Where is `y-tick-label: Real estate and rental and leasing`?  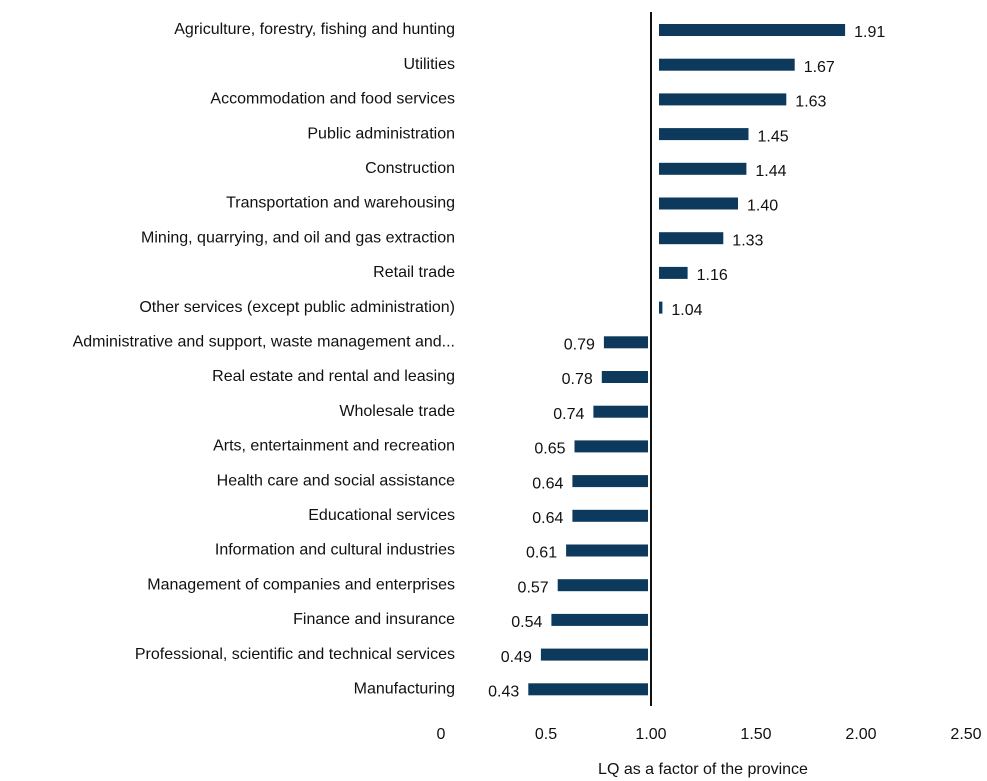 y-tick-label: Real estate and rental and leasing is located at coordinates (333, 376).